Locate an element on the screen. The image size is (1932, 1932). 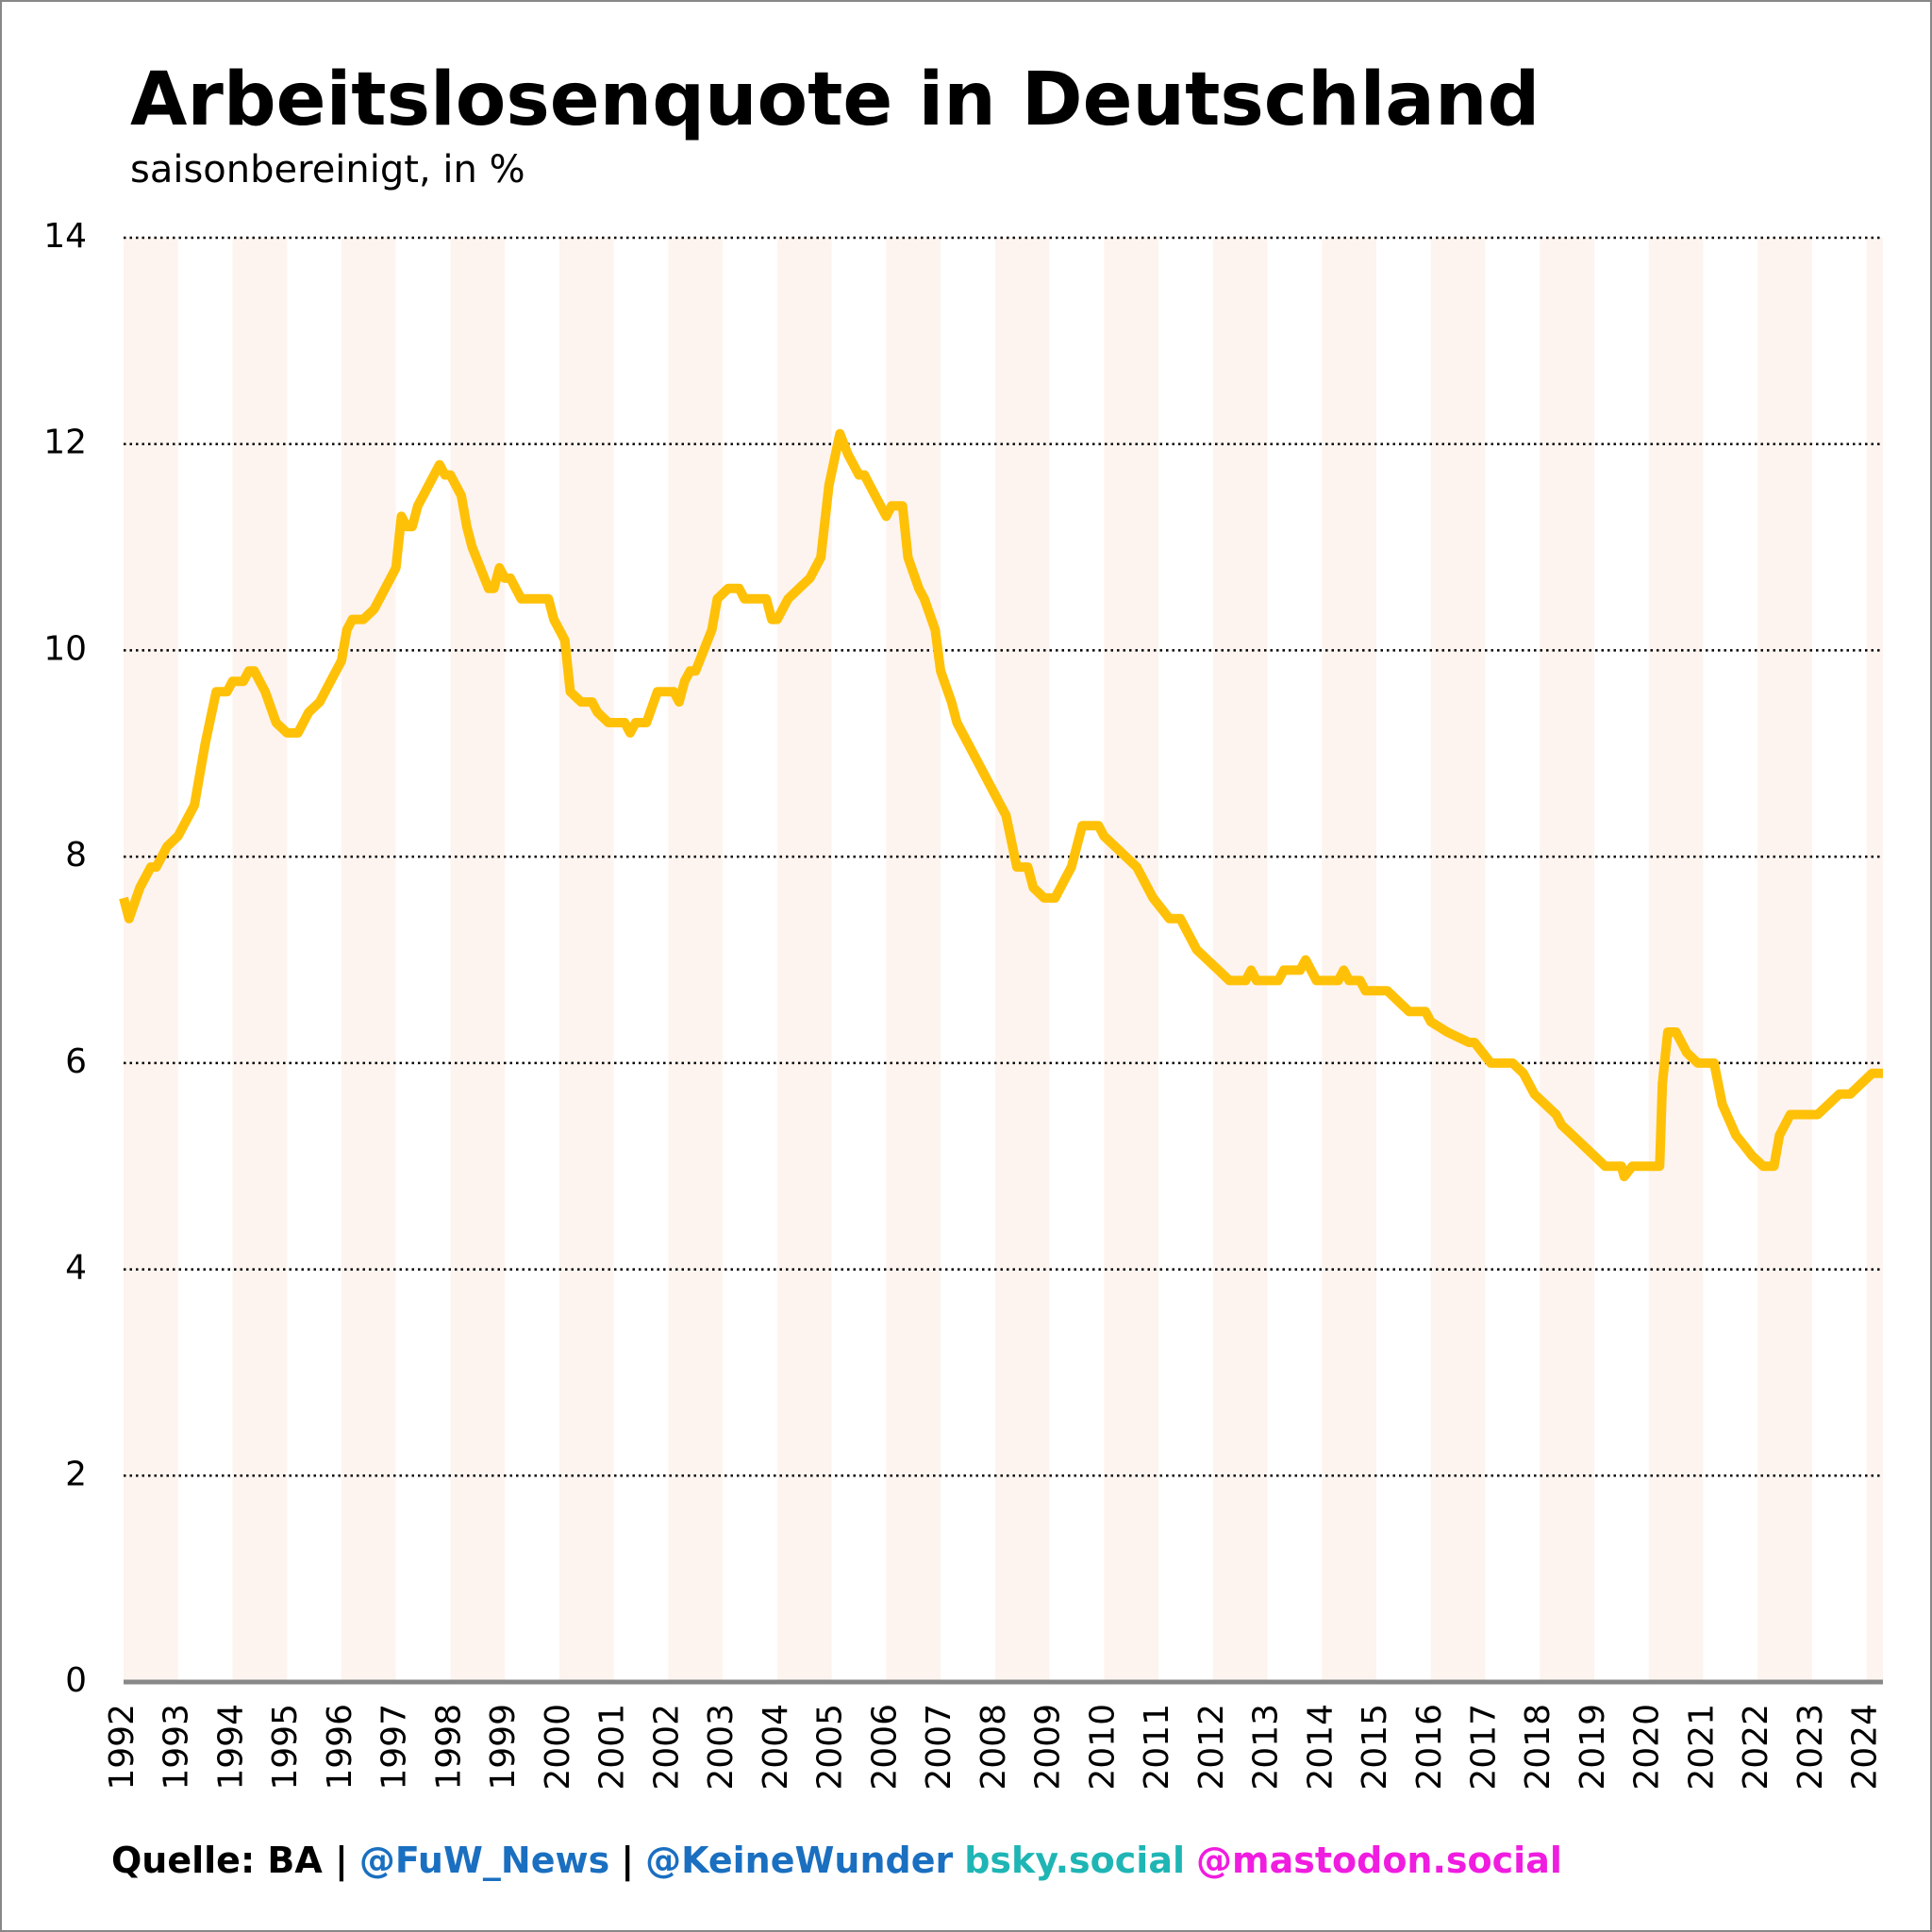
x-tick-label: 1996 is located at coordinates (340, 1747).